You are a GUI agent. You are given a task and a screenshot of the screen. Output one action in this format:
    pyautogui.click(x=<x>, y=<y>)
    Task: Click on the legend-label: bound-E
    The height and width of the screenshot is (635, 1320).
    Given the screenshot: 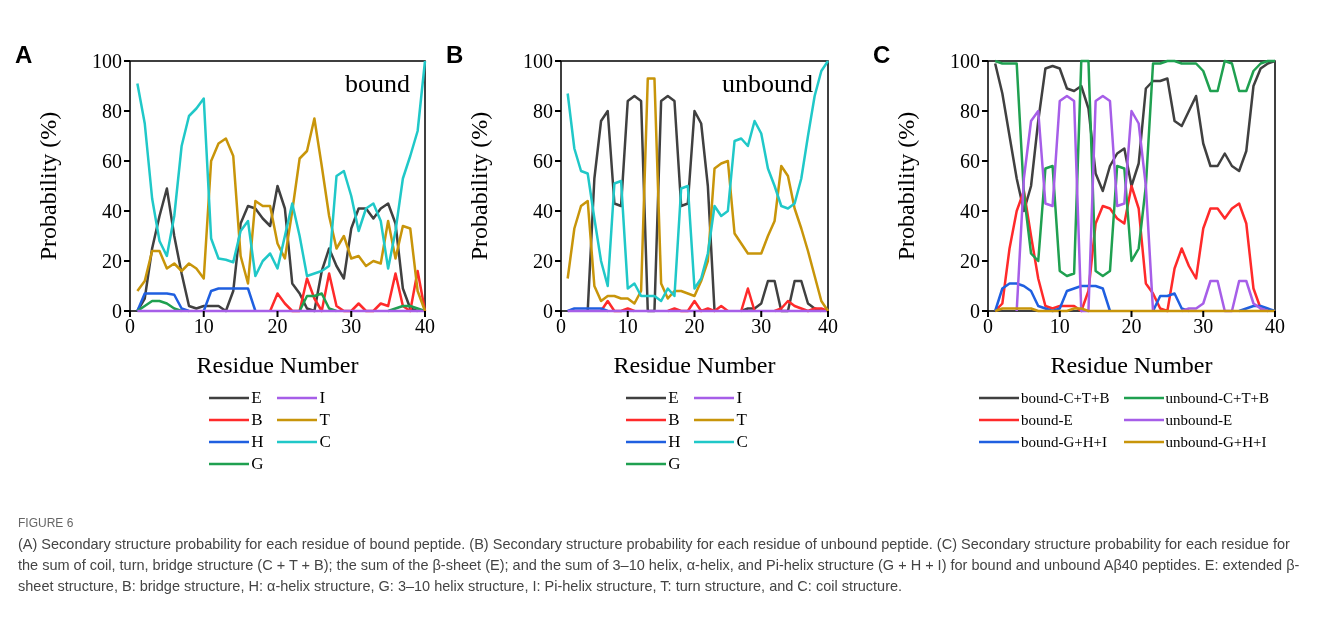 What is the action you would take?
    pyautogui.click(x=1046, y=420)
    